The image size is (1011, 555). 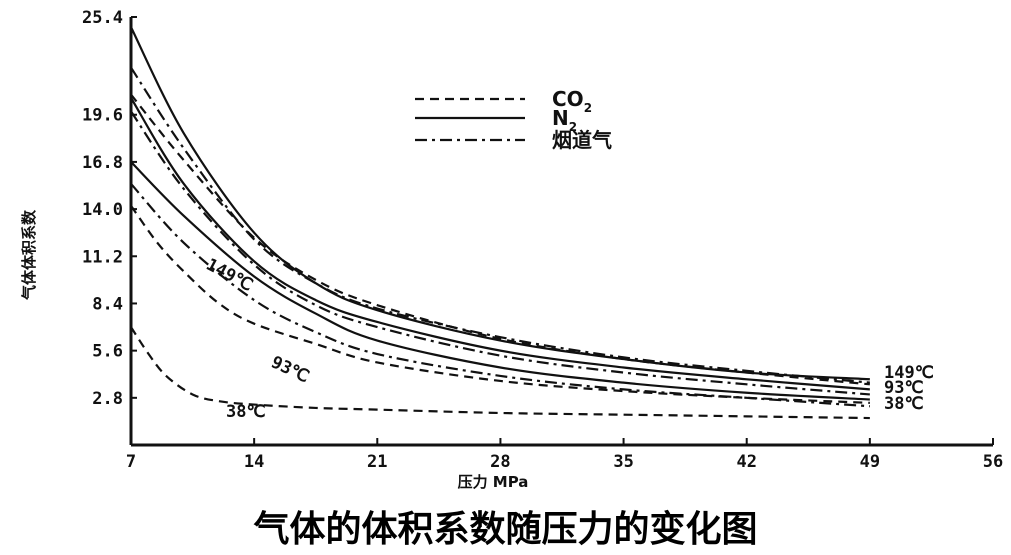 What do you see at coordinates (246, 412) in the screenshot?
I see `temp-label-left: 38℃` at bounding box center [246, 412].